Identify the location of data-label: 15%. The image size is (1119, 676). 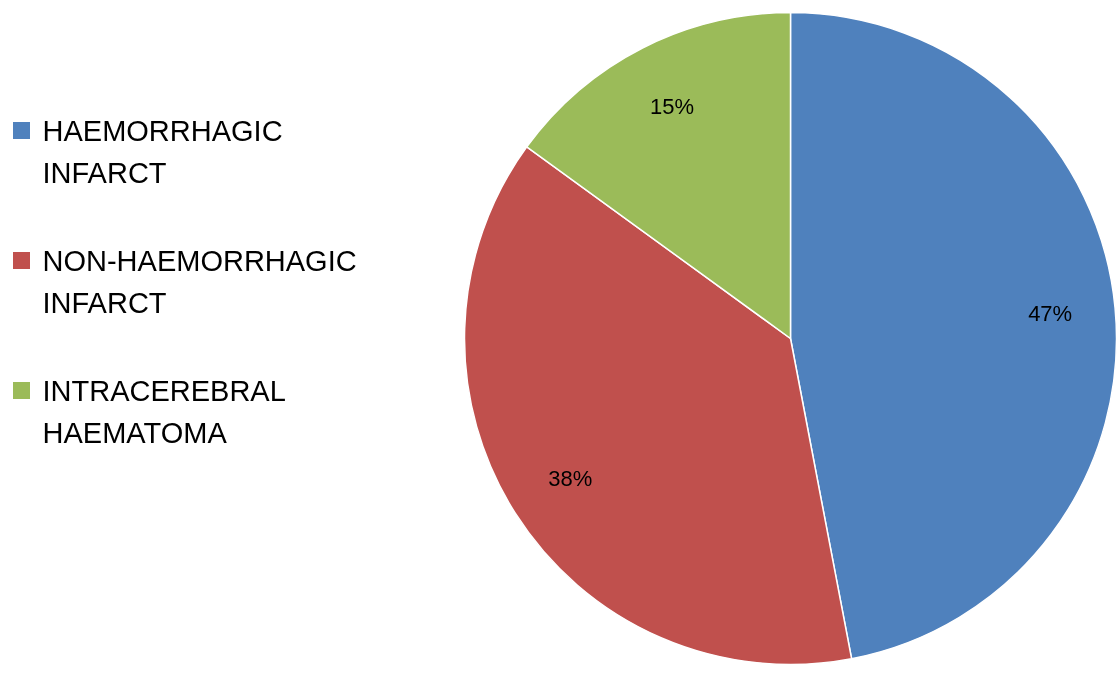
(672, 106).